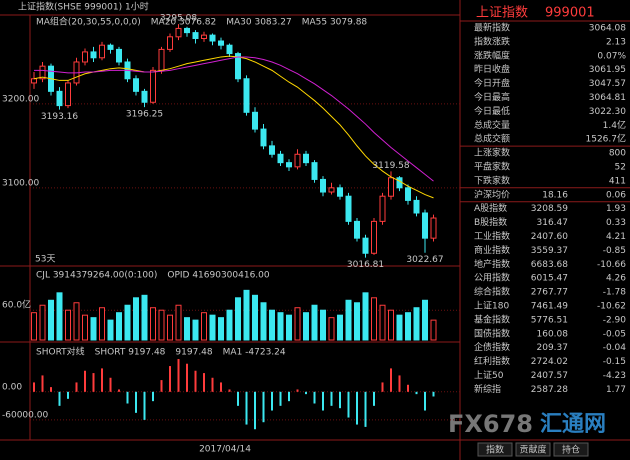  Describe the element at coordinates (549, 293) in the screenshot. I see `index-value: 2767.77` at that location.